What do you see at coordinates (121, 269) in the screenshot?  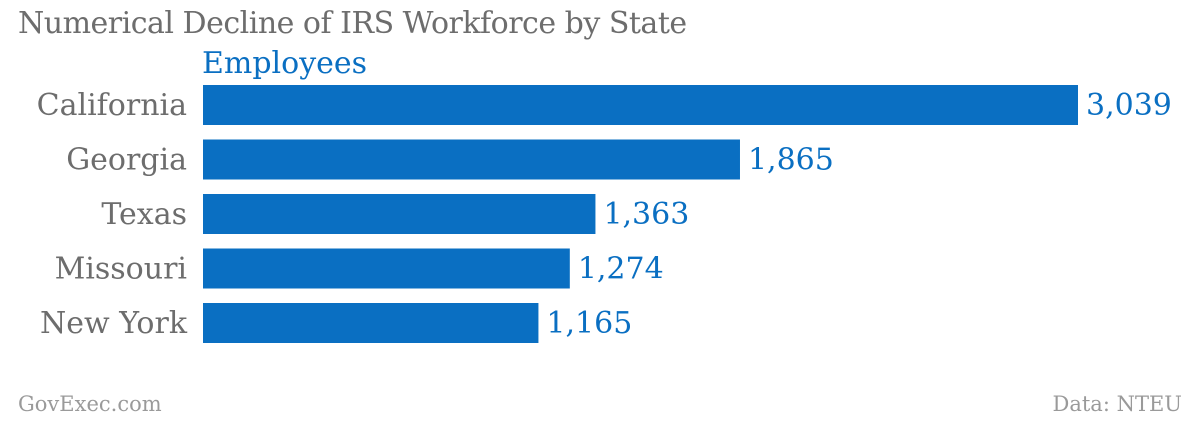 I see `category-label: Missouri` at bounding box center [121, 269].